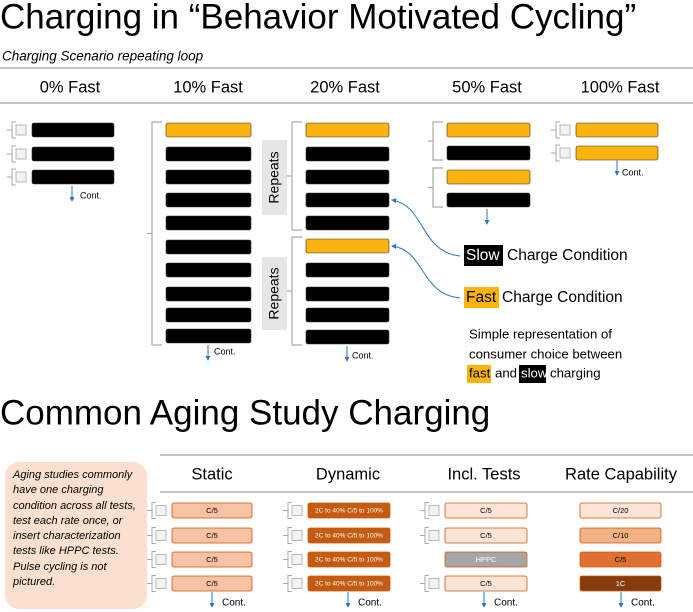 This screenshot has width=693, height=612. I want to click on column-heading: 50% Fast, so click(487, 87).